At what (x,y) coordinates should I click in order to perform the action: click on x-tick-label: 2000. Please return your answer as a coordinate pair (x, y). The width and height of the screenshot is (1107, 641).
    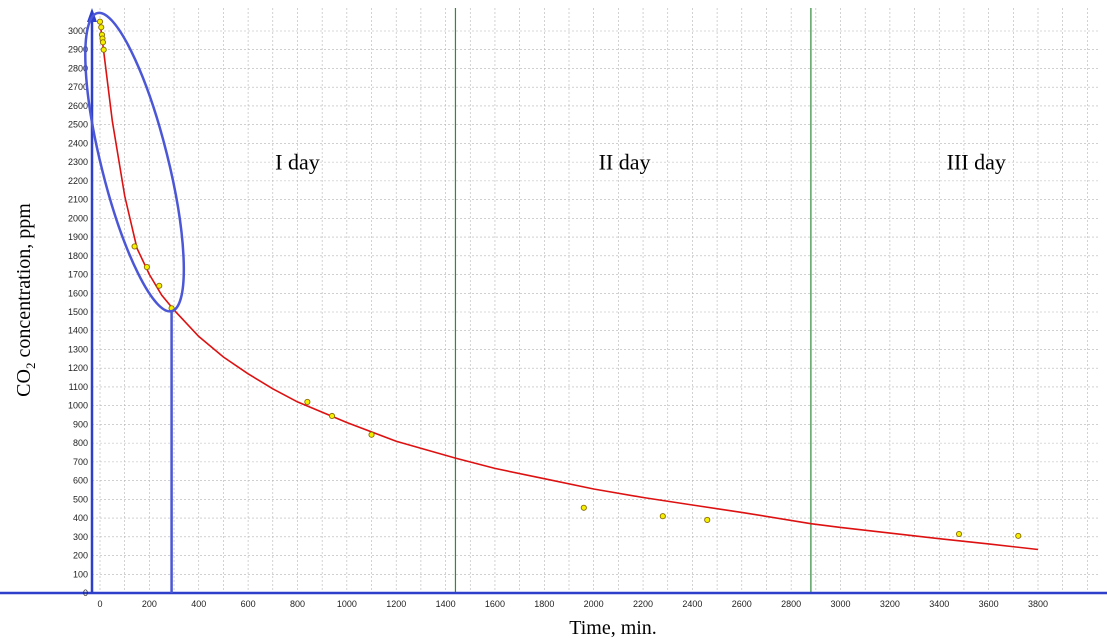
    Looking at the image, I should click on (594, 604).